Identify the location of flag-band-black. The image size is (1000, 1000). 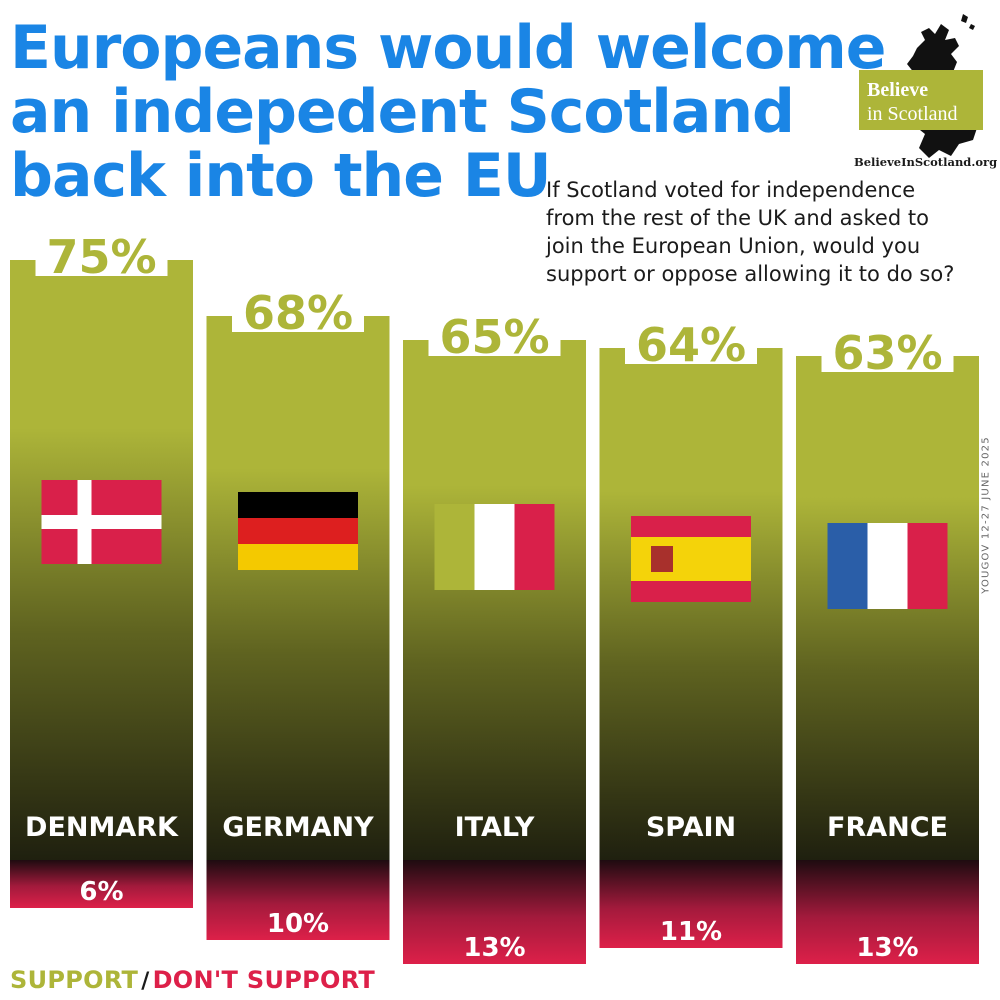
(298, 505).